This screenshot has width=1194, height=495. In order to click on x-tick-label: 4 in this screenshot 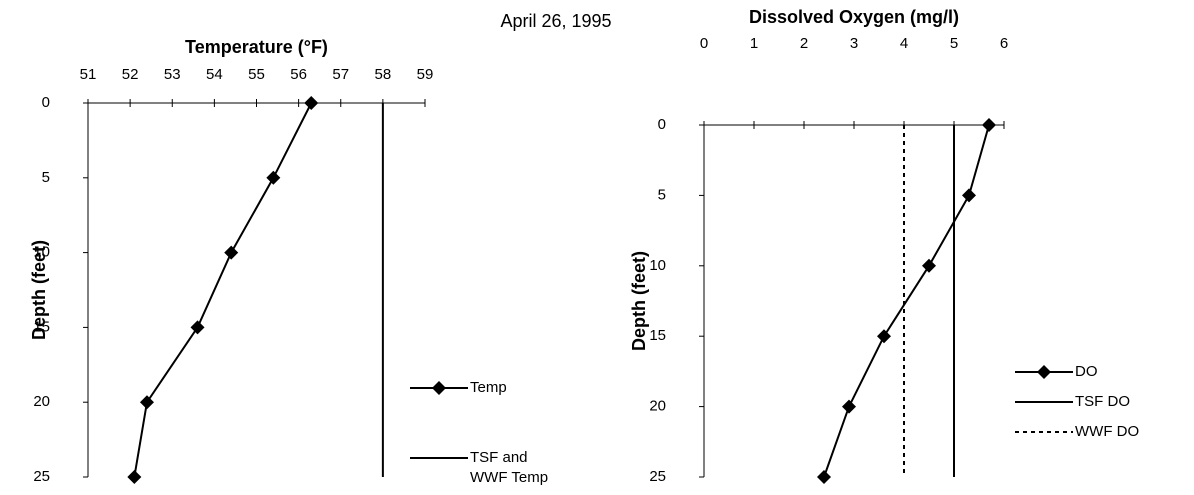, I will do `click(904, 43)`.